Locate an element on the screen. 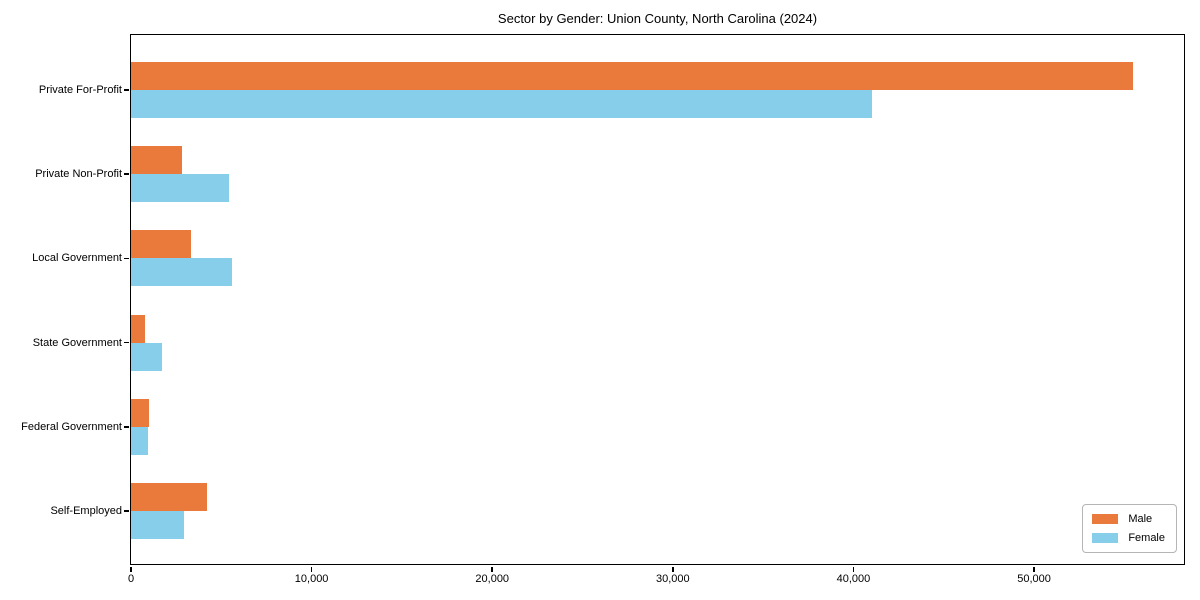  x-tick-label: 20,000 is located at coordinates (492, 579).